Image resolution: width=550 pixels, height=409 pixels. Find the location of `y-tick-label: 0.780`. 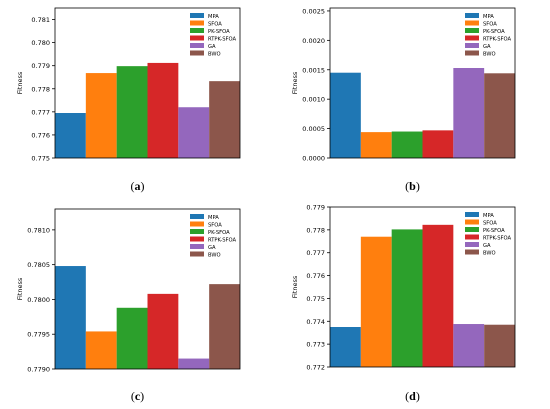

y-tick-label: 0.780 is located at coordinates (40, 43).